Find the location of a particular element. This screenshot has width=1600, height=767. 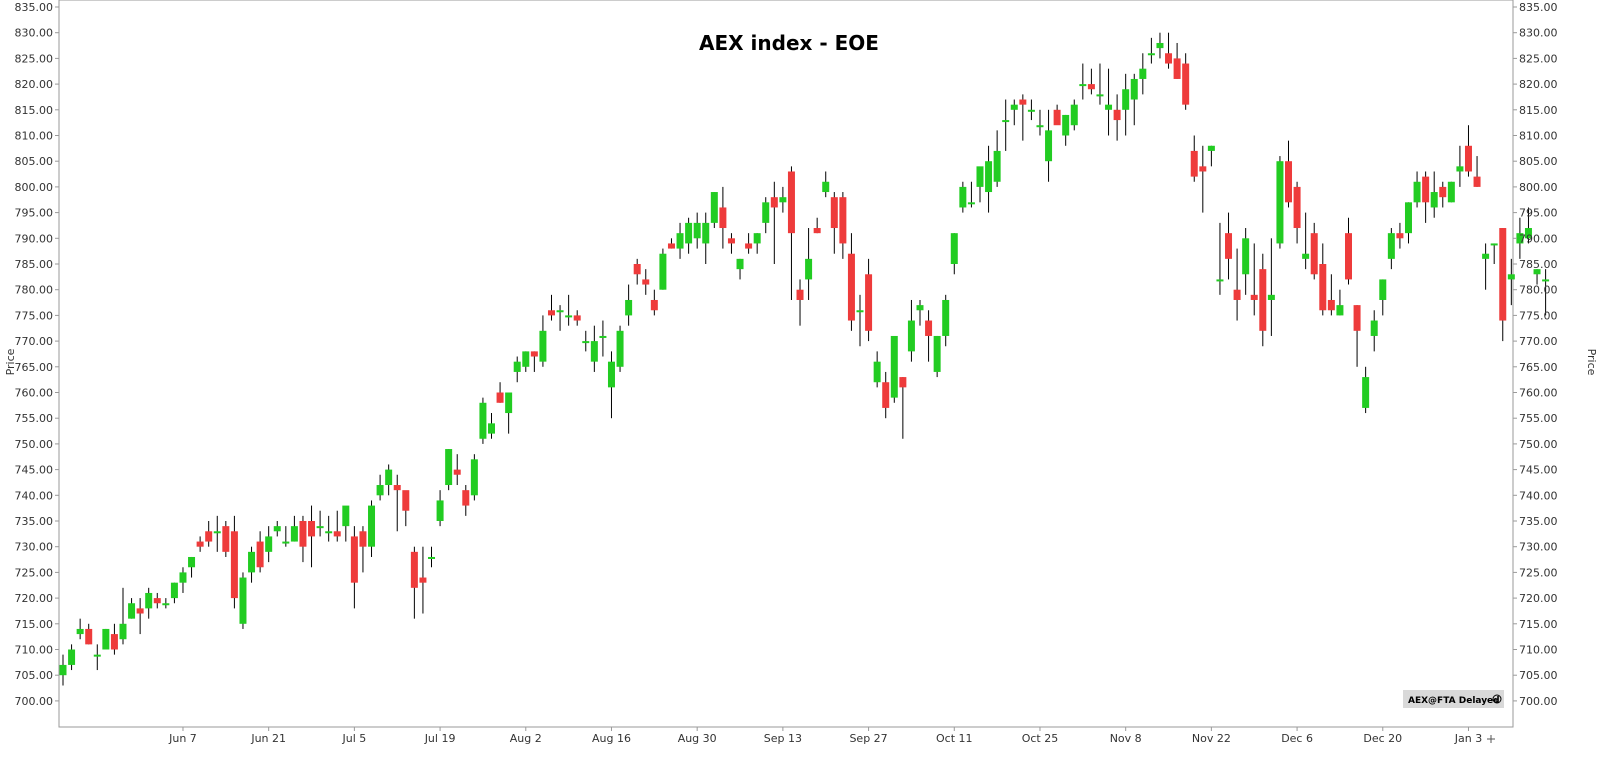

y-tick-label-right: 740.00 is located at coordinates (1538, 495).